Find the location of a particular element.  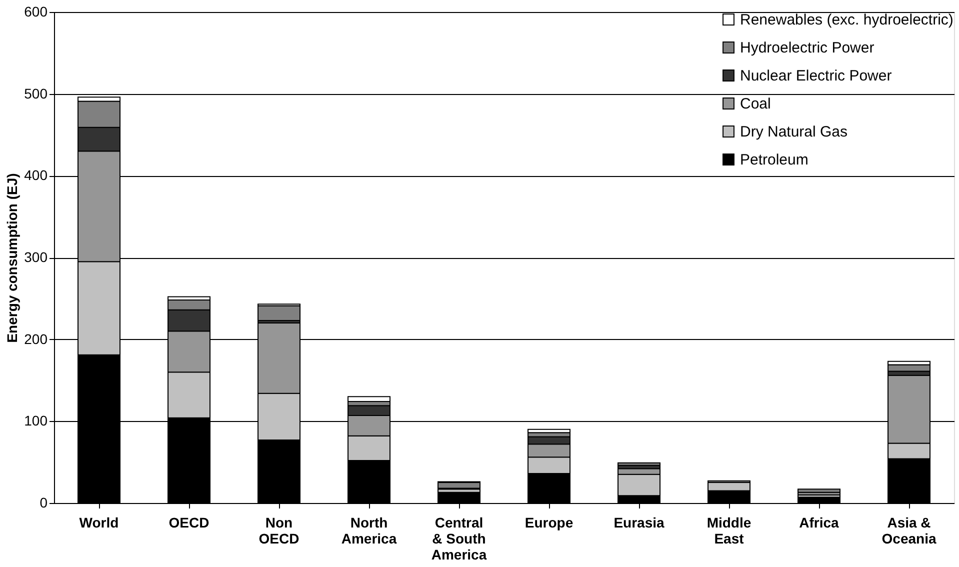

y-tick-label: 300 is located at coordinates (36, 257).